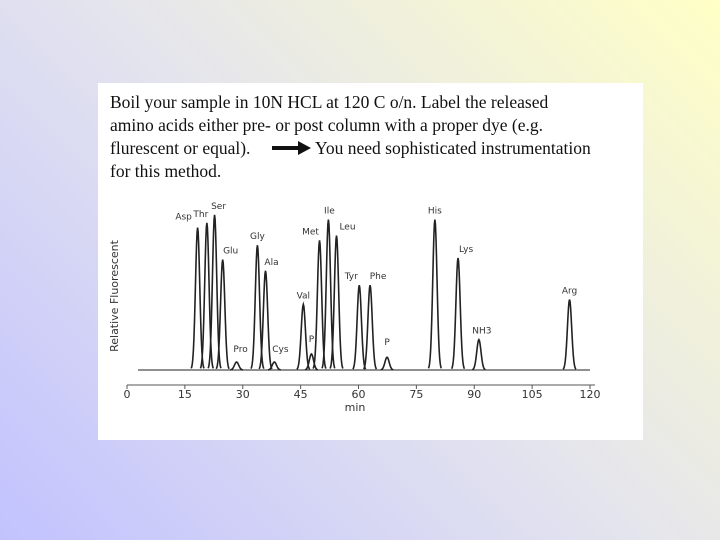 The height and width of the screenshot is (540, 720). What do you see at coordinates (271, 263) in the screenshot?
I see `peak-label: Ala` at bounding box center [271, 263].